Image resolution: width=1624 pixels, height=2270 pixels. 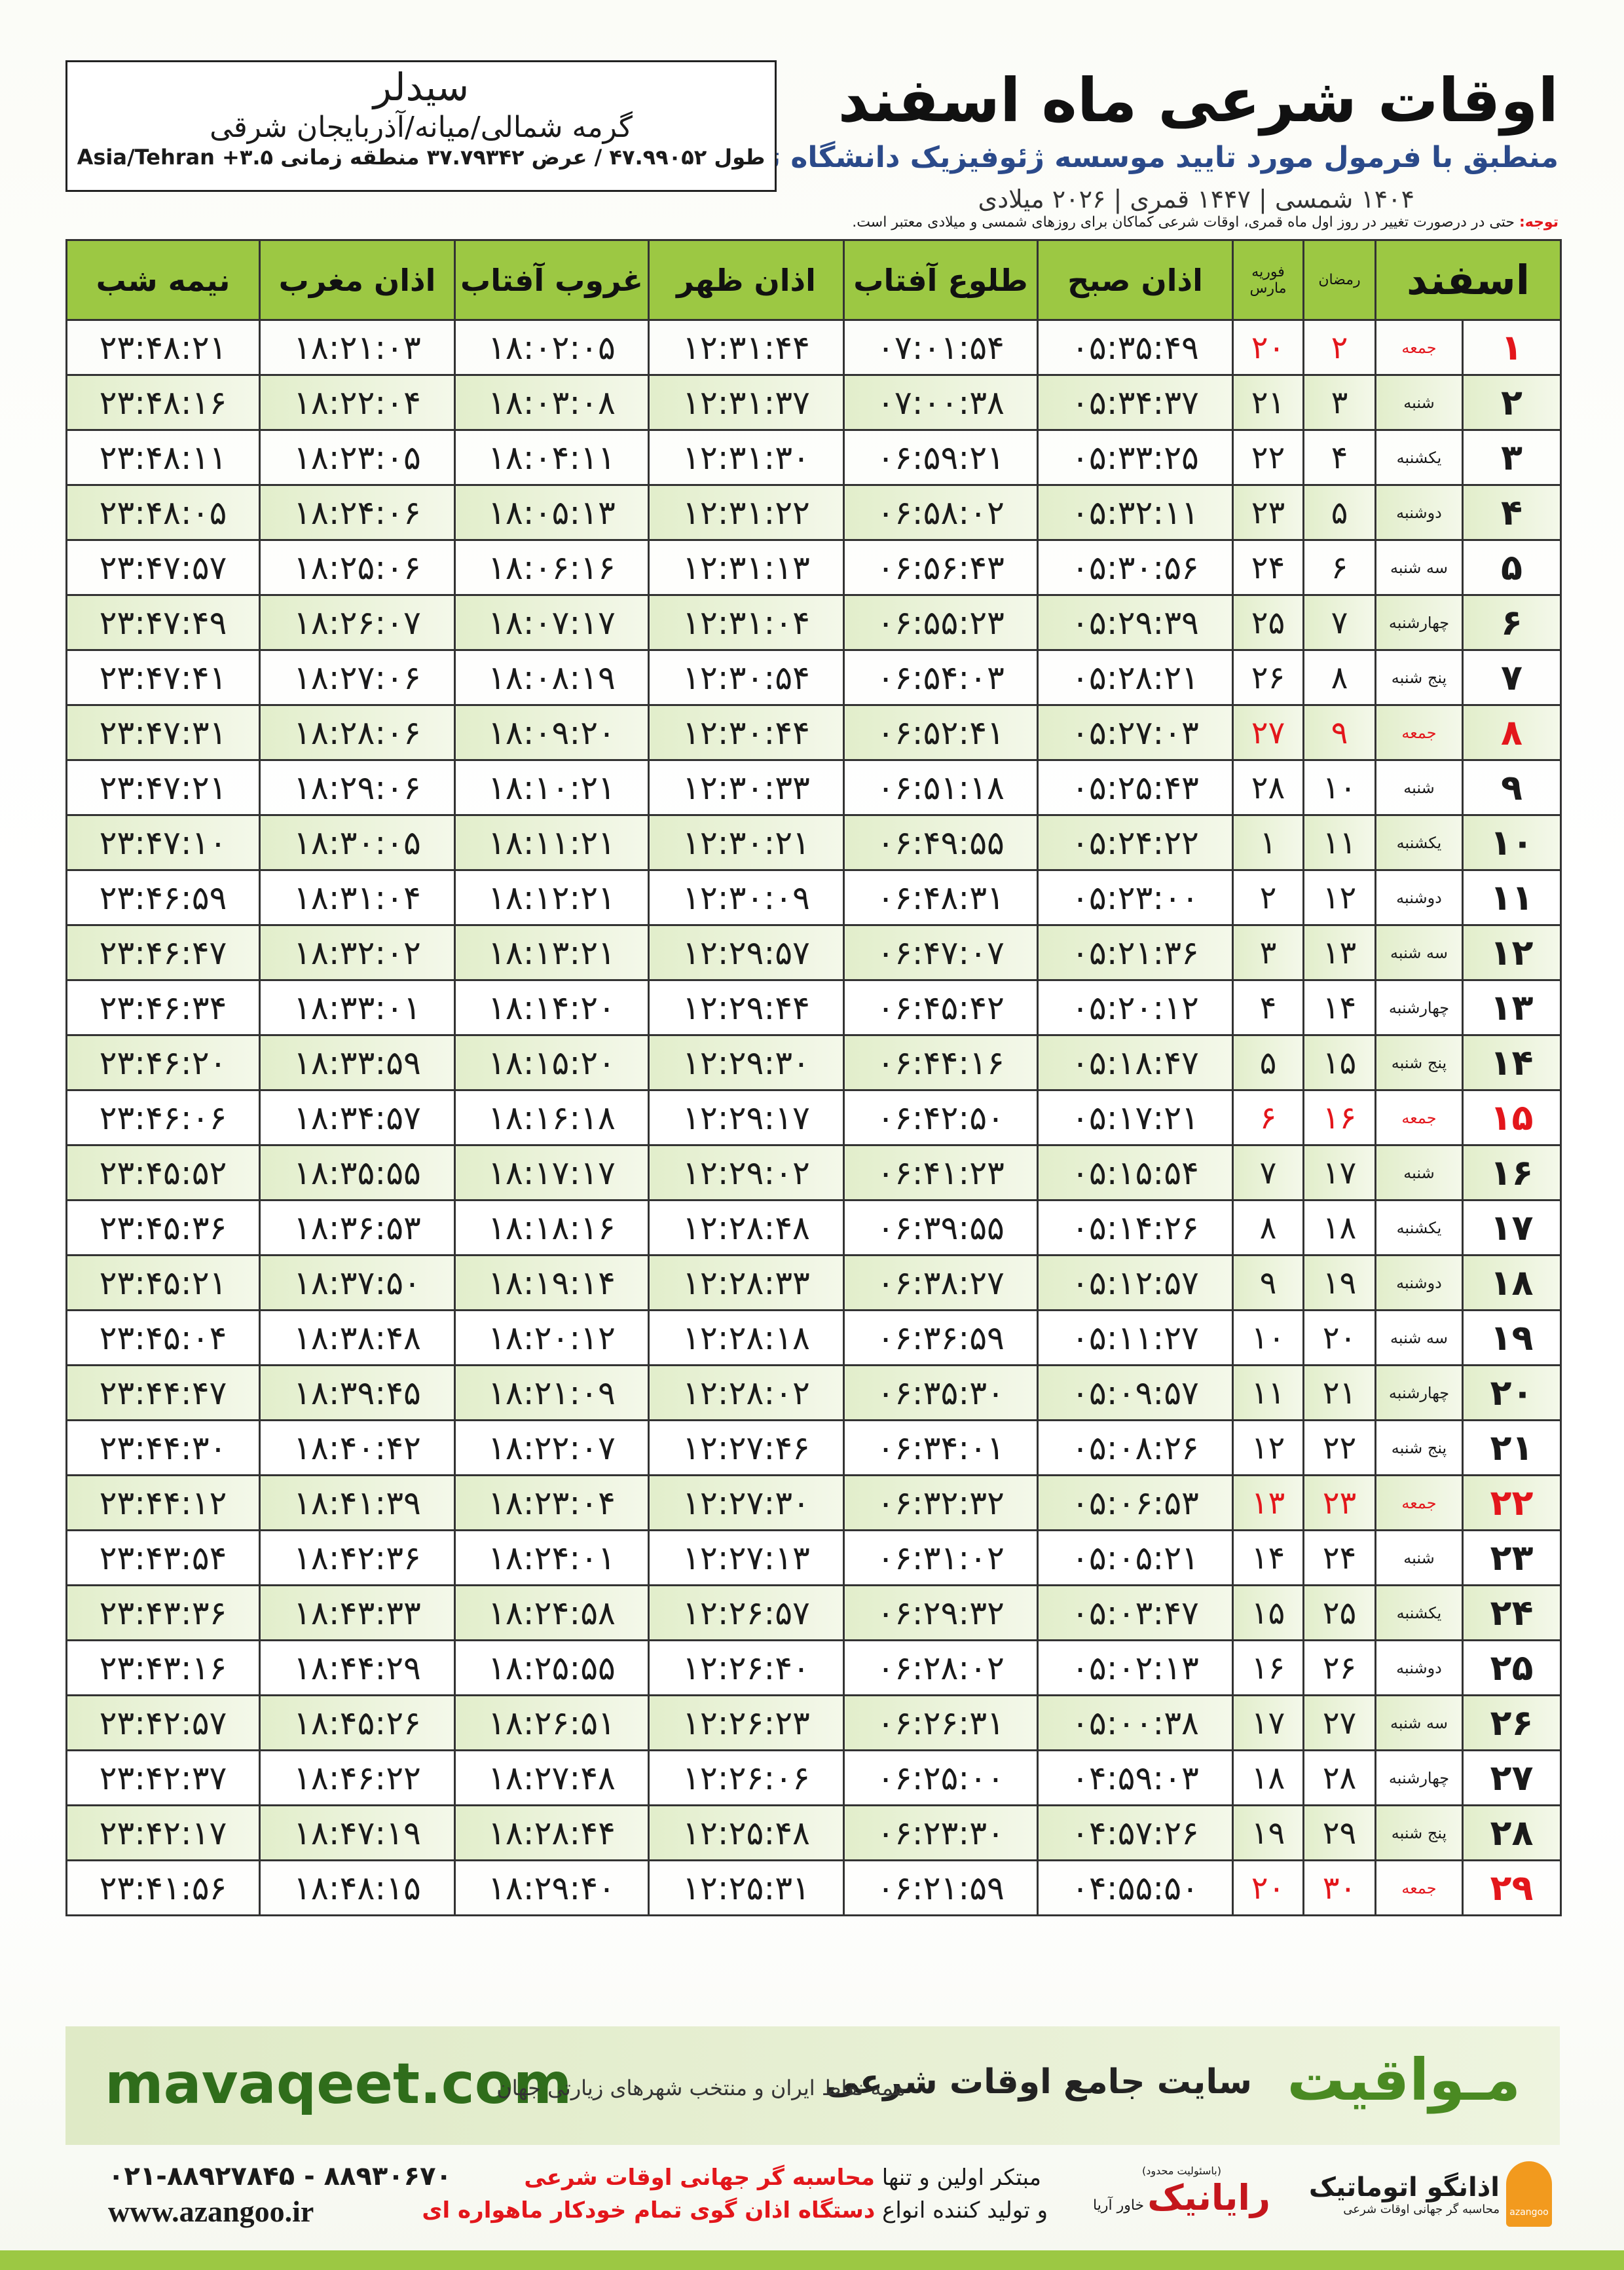 What do you see at coordinates (552, 622) in the screenshot?
I see `sunset: ۱۸:۰۷:۱۷` at bounding box center [552, 622].